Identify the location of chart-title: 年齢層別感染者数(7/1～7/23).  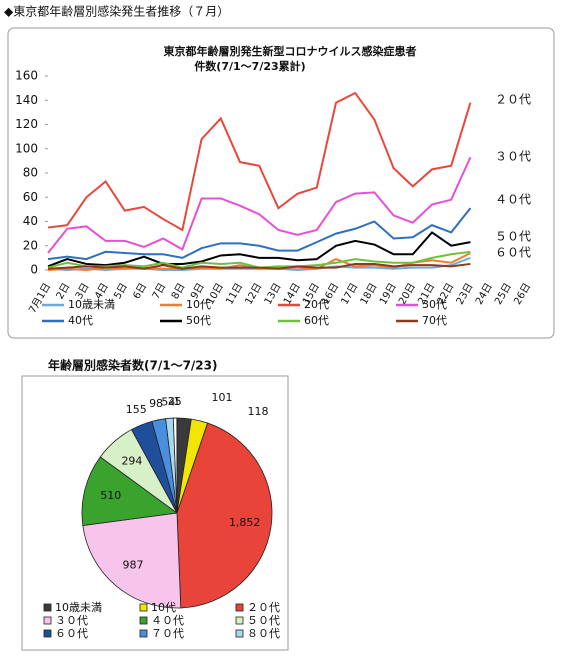
(132, 365).